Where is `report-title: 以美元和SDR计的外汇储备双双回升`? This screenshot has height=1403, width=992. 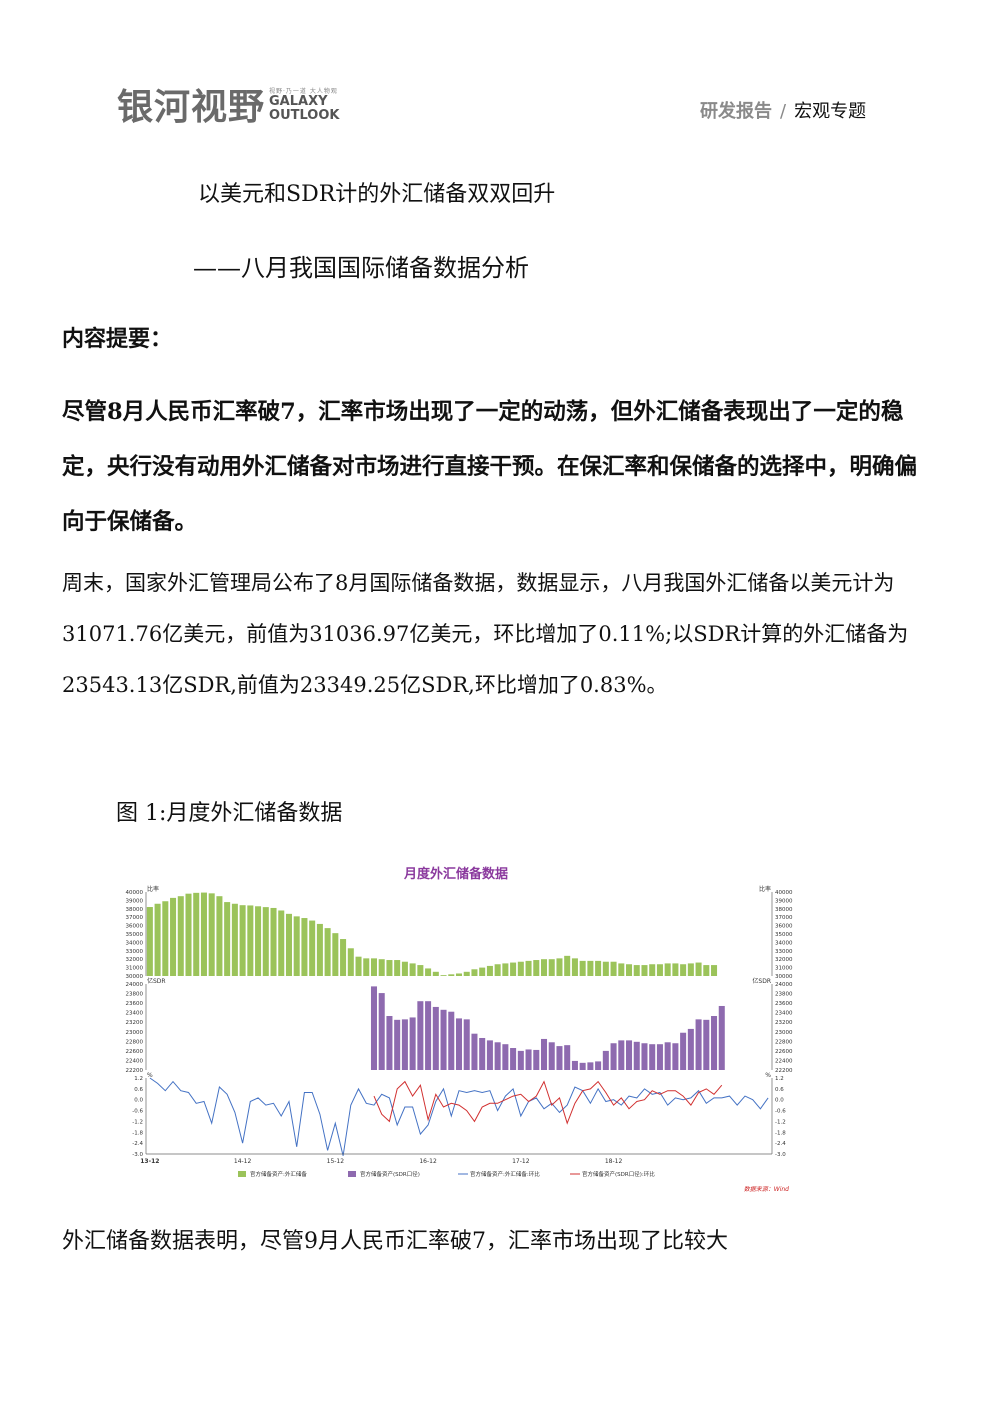 report-title: 以美元和SDR计的外汇储备双双回升 is located at coordinates (377, 194).